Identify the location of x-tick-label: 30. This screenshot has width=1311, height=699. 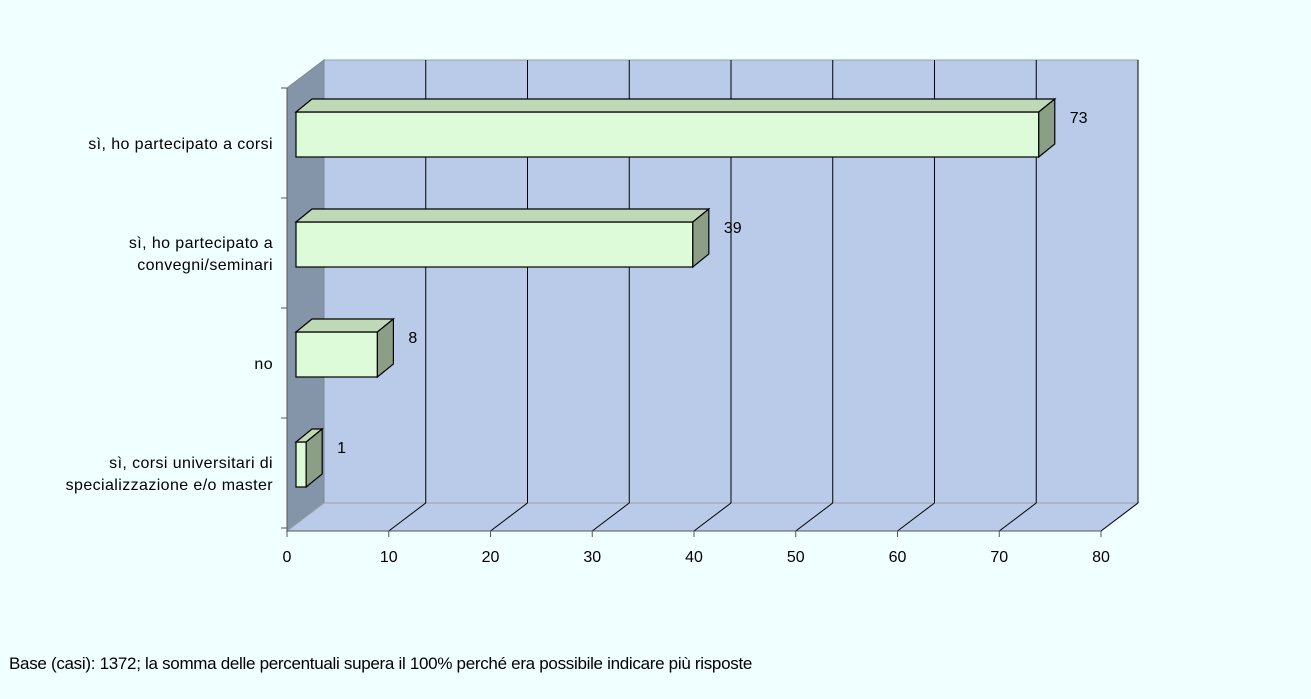
(592, 557).